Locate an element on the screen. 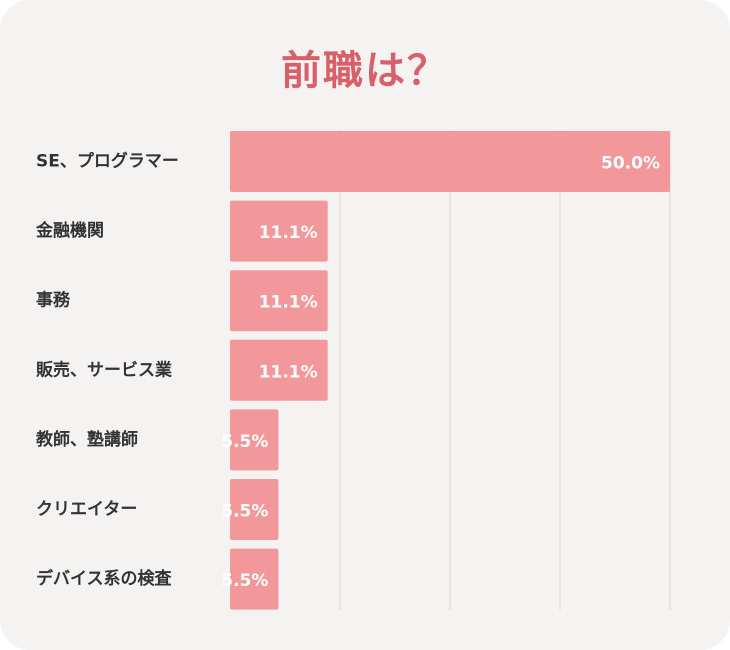 This screenshot has height=650, width=730. category-label: 事務 is located at coordinates (53, 300).